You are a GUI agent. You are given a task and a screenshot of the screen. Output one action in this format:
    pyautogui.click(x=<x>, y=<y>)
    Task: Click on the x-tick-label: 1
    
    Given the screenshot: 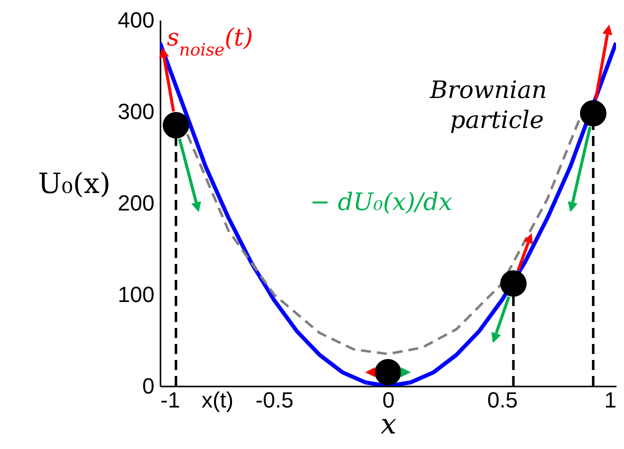 What is the action you would take?
    pyautogui.click(x=610, y=400)
    